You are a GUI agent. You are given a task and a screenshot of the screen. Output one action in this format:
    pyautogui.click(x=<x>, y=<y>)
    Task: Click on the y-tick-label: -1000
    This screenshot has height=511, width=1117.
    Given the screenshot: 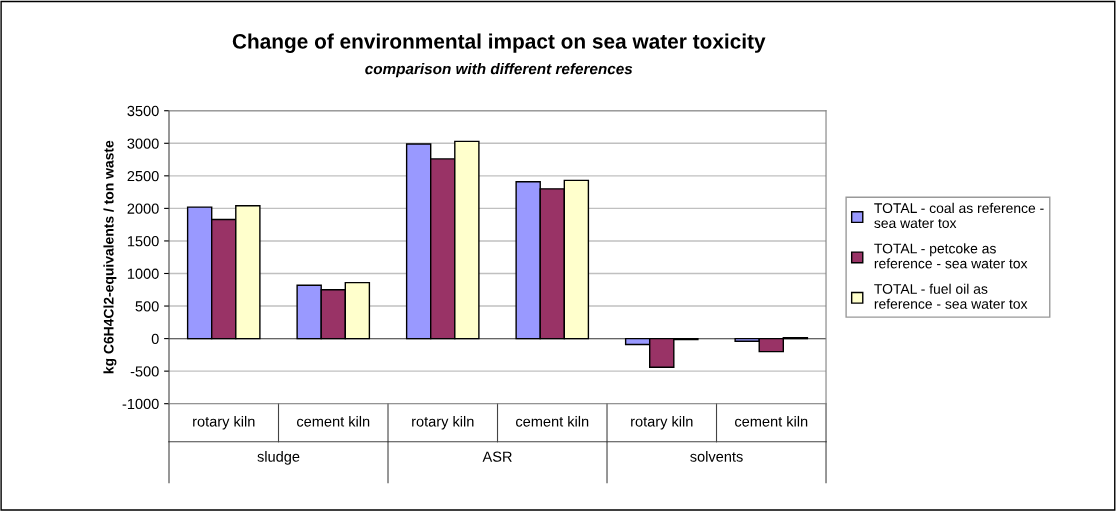 What is the action you would take?
    pyautogui.click(x=140, y=404)
    